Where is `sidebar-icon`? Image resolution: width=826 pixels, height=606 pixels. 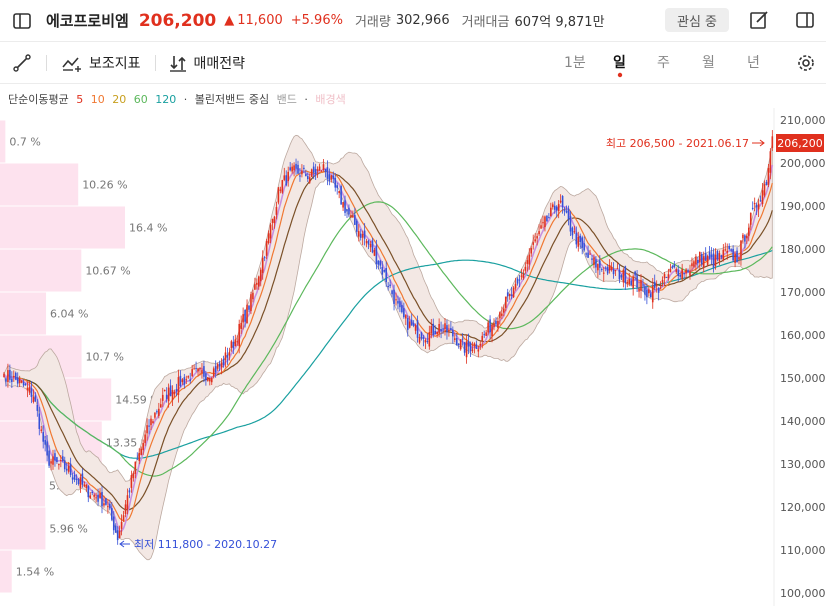
sidebar-icon is located at coordinates (22, 21).